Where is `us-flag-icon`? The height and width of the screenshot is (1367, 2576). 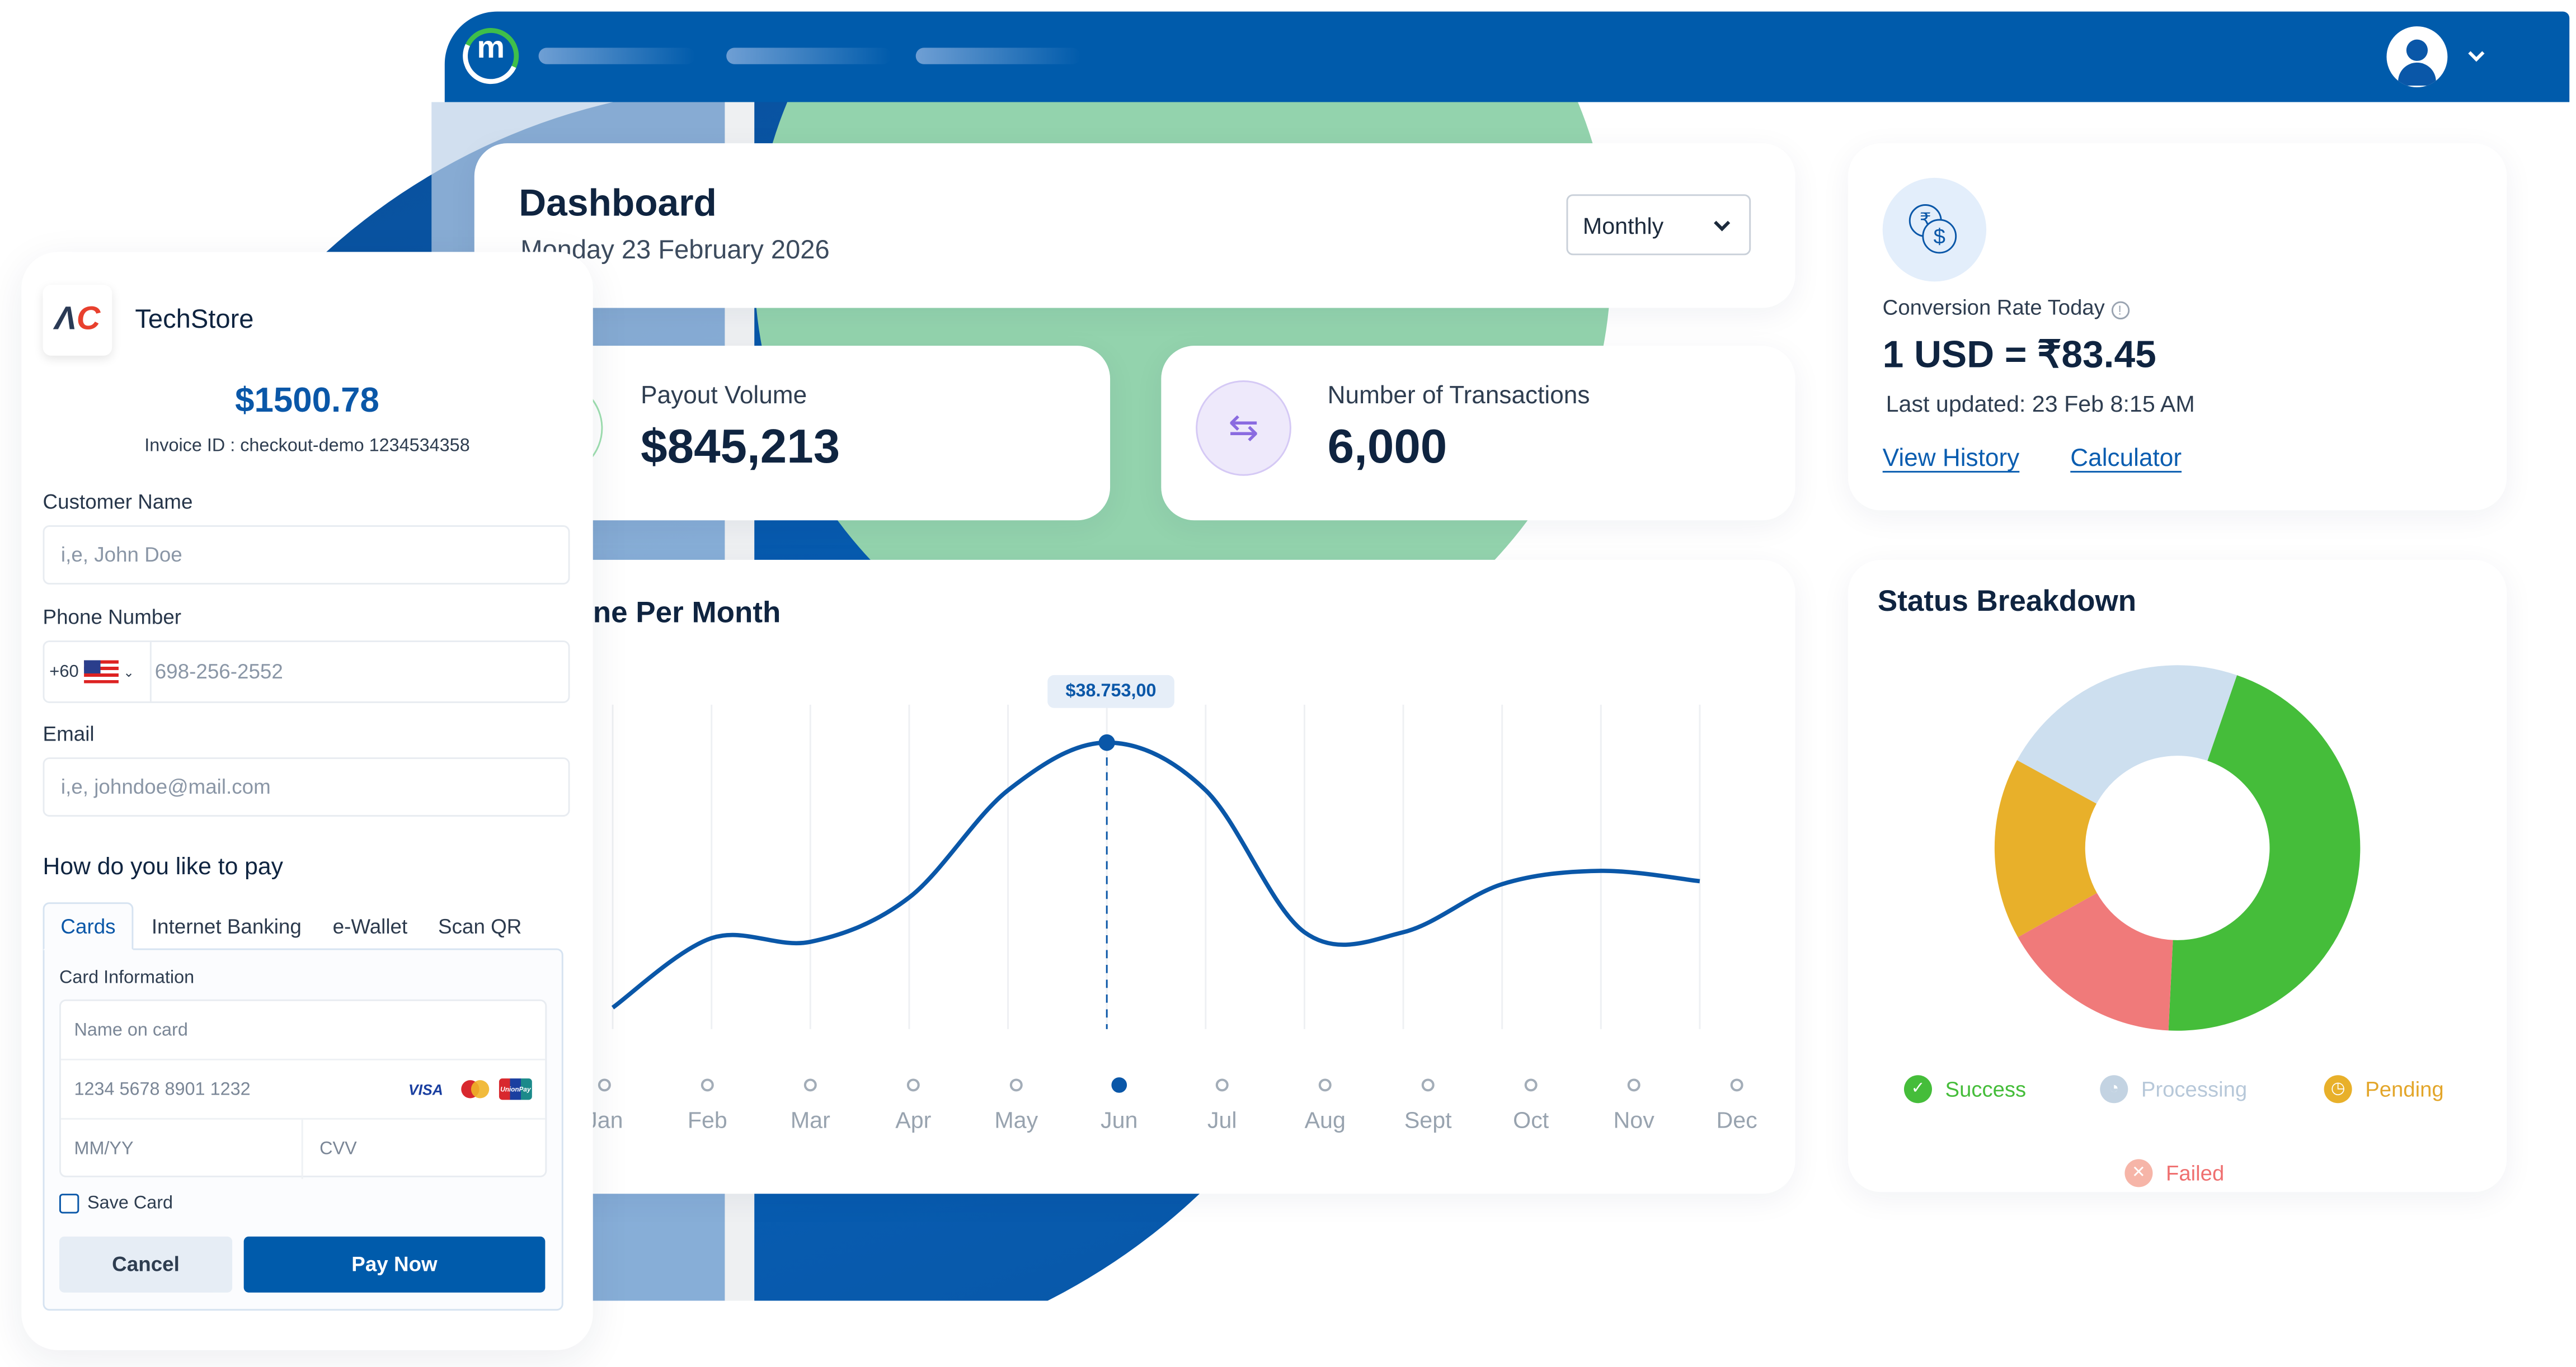
us-flag-icon is located at coordinates (101, 672).